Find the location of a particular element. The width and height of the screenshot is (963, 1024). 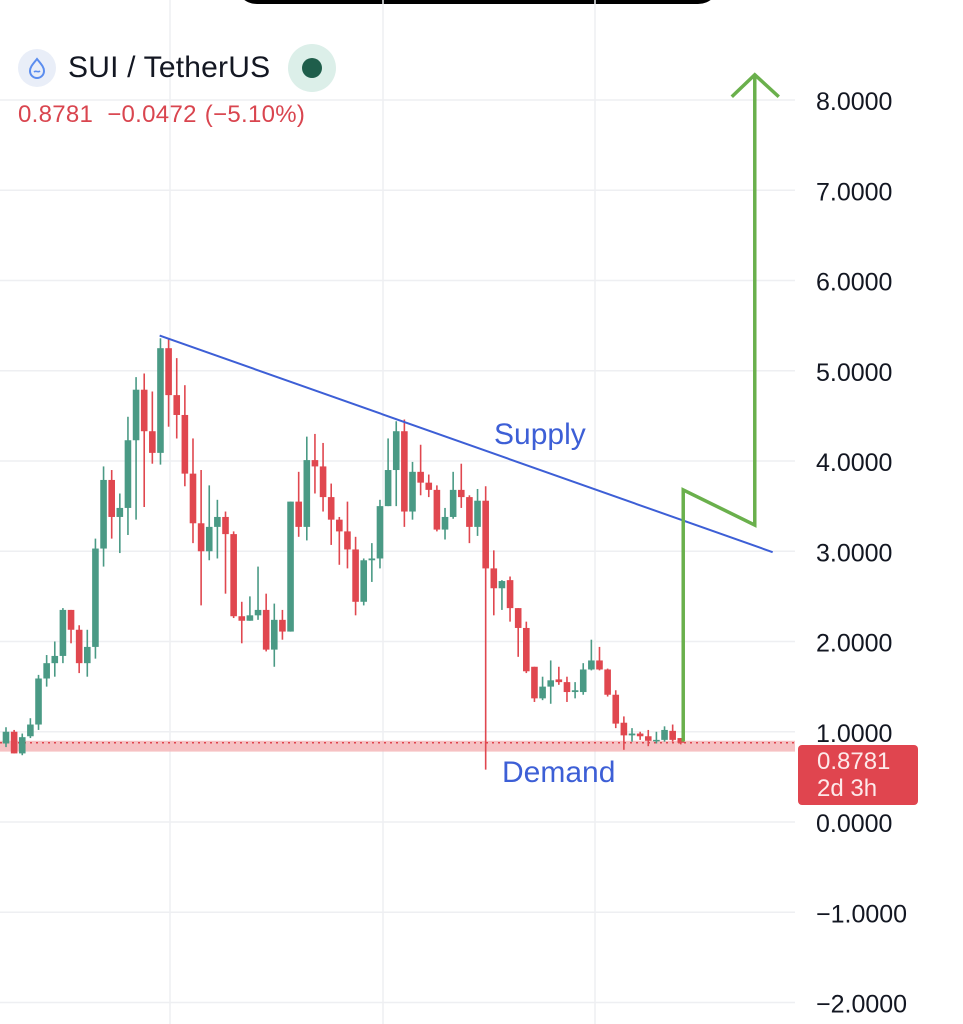

demand-zone is located at coordinates (397, 746).